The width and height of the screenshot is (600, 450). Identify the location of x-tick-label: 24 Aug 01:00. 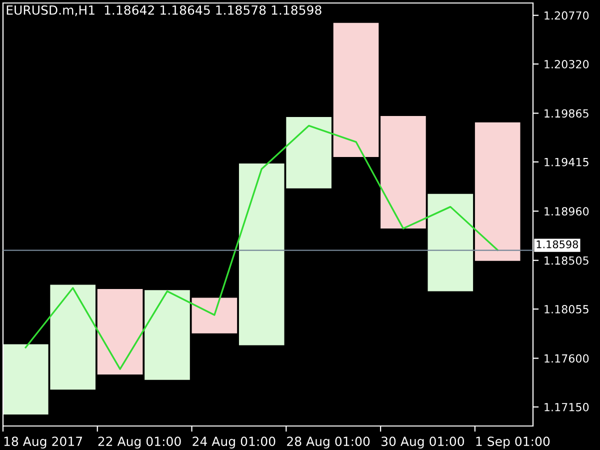
(234, 442).